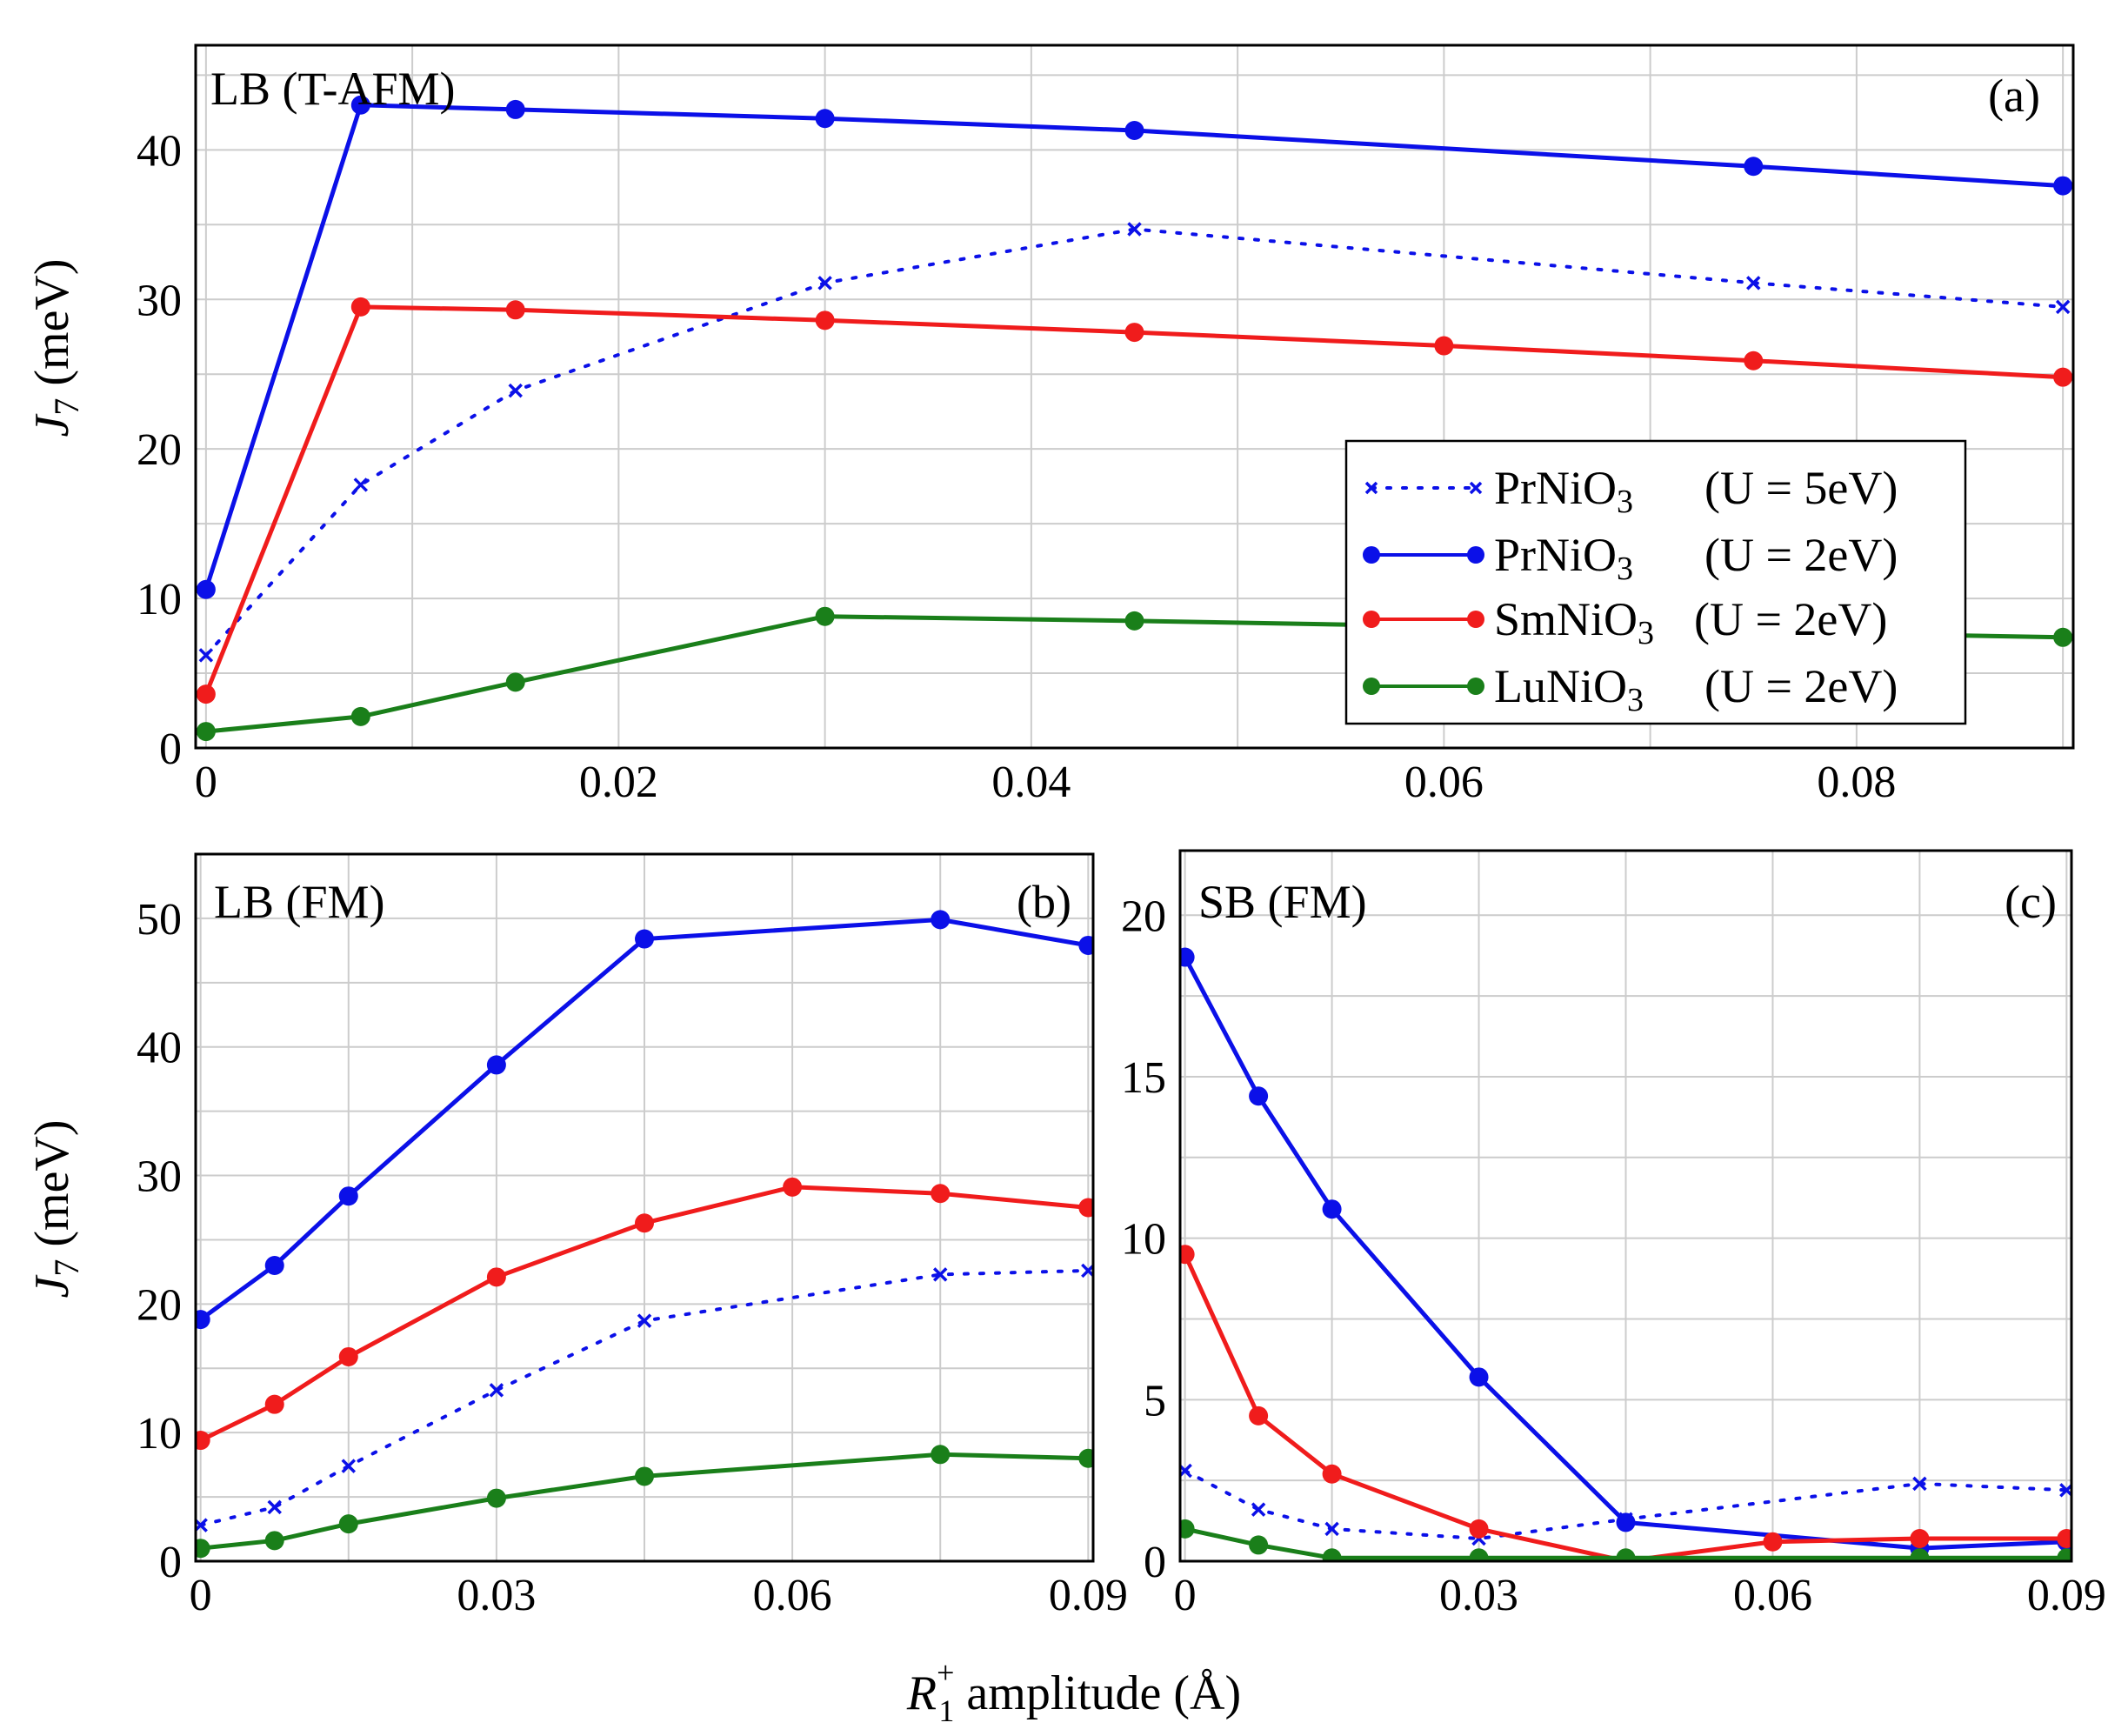 This screenshot has width=2108, height=1736. I want to click on x-tick-label: 0.02, so click(618, 782).